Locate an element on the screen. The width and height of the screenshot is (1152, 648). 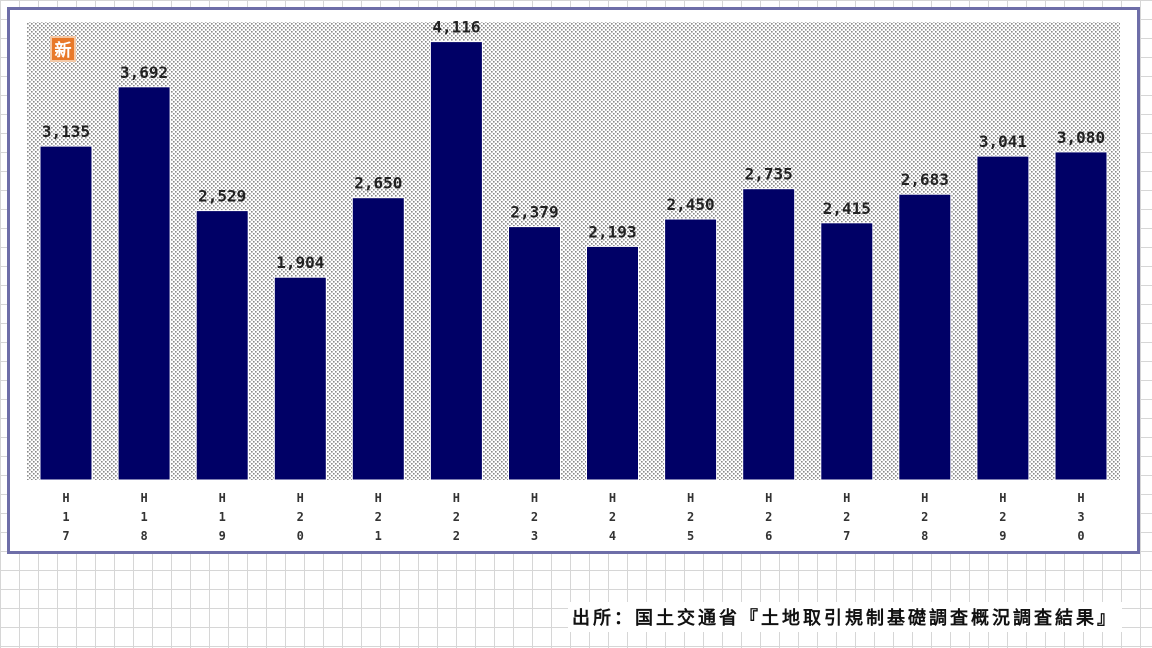
bar-H30 is located at coordinates (1081, 316).